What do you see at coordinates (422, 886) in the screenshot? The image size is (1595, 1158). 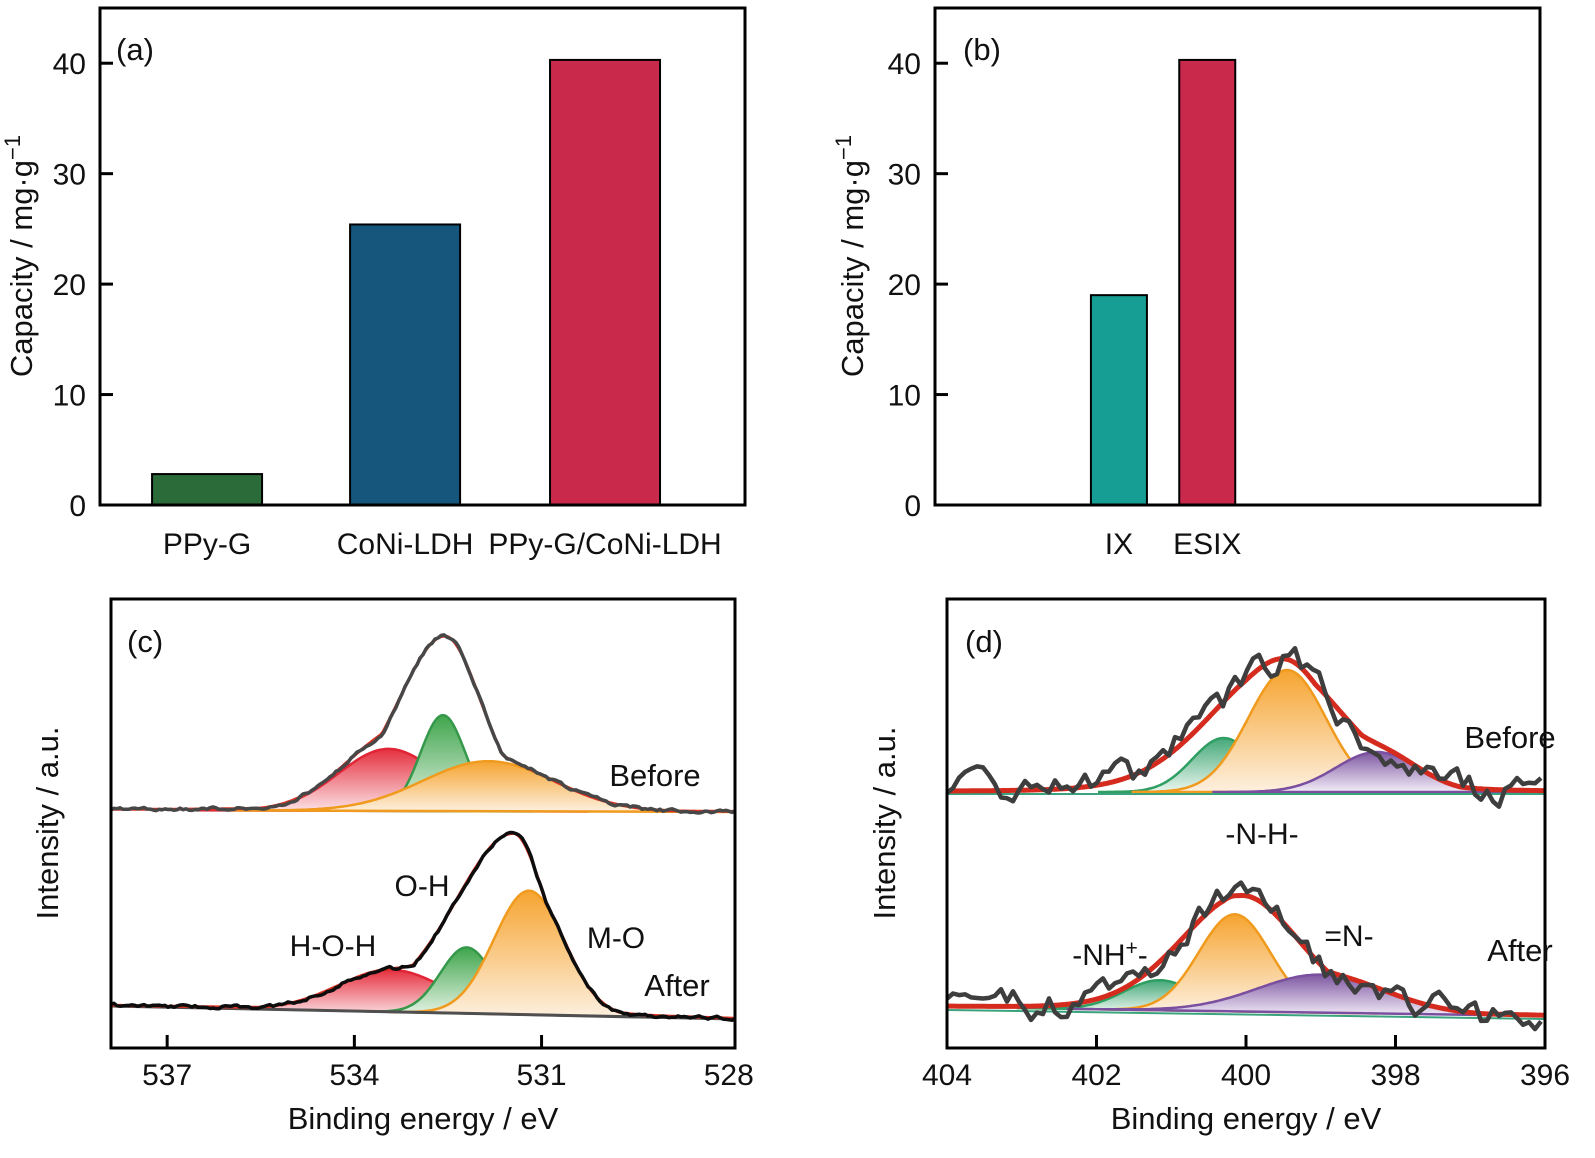 I see `annotation-oh: O-H` at bounding box center [422, 886].